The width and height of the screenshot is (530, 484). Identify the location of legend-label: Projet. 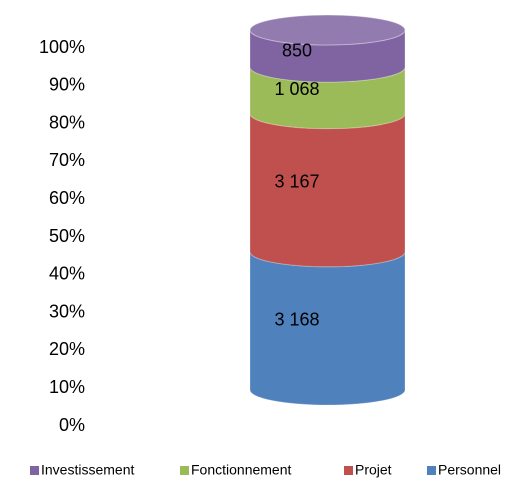
(373, 470).